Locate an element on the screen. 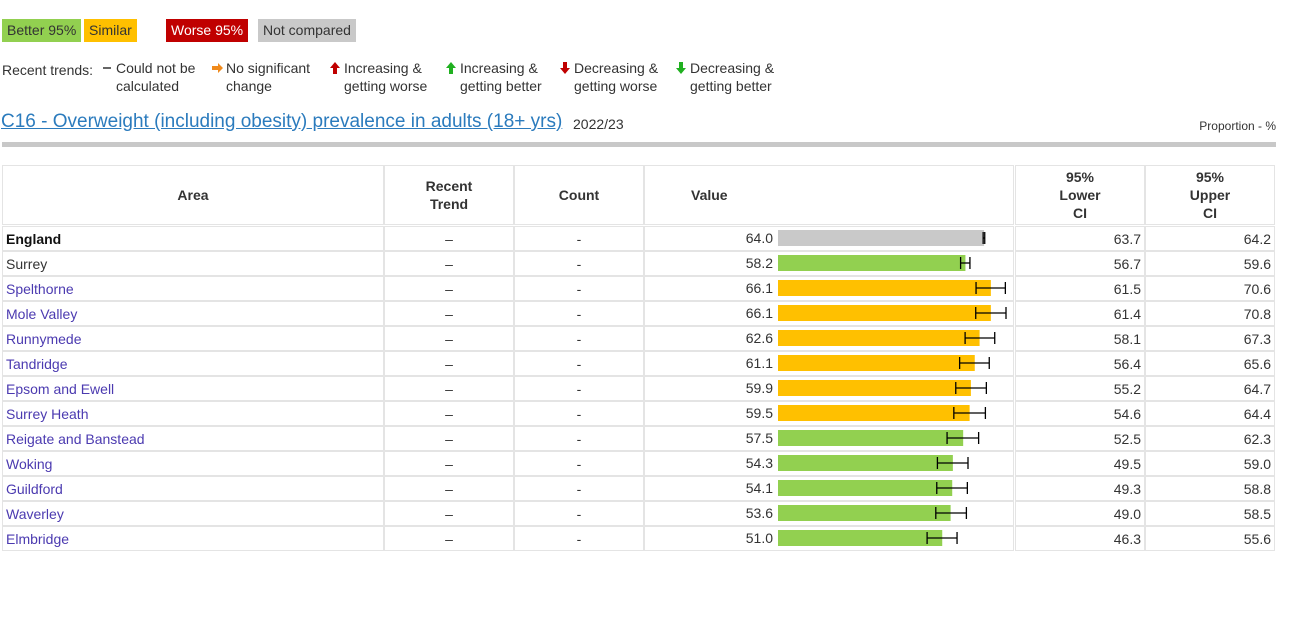 The image size is (1296, 624). value: 54.1 is located at coordinates (759, 488).